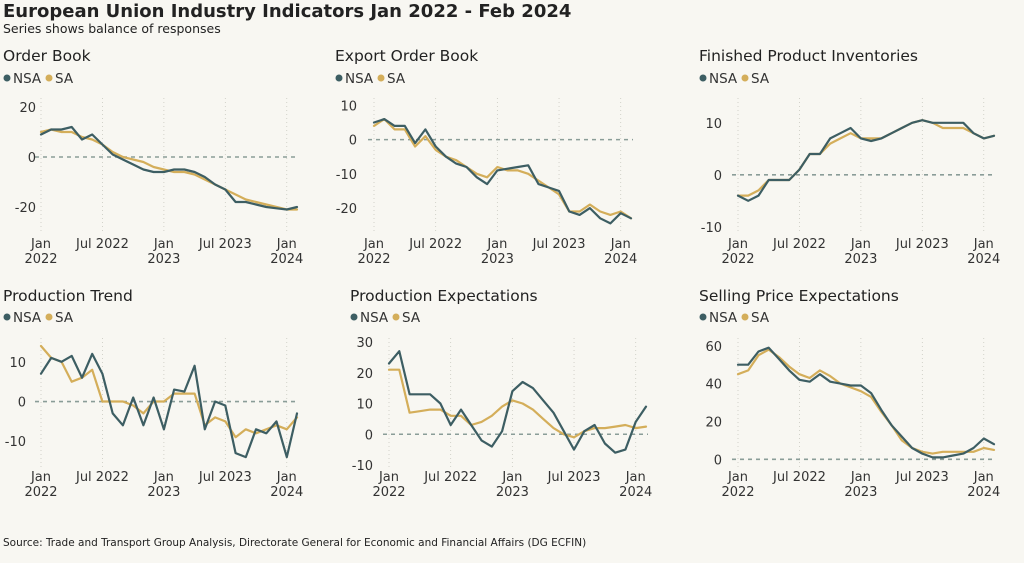 The width and height of the screenshot is (1024, 563). I want to click on chart-title-export-order-book: Export Order Book, so click(406, 56).